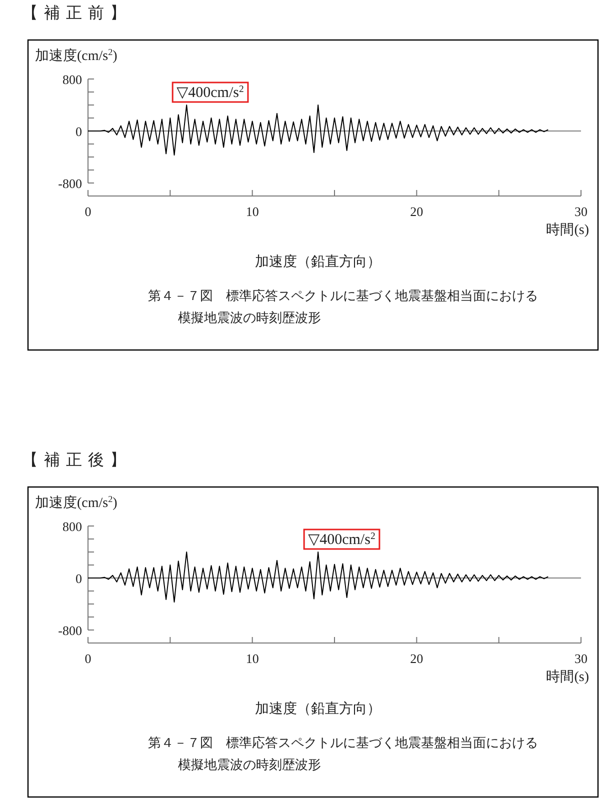 Image resolution: width=610 pixels, height=800 pixels. I want to click on chart-title: 【 補 正 後 】, so click(74, 460).